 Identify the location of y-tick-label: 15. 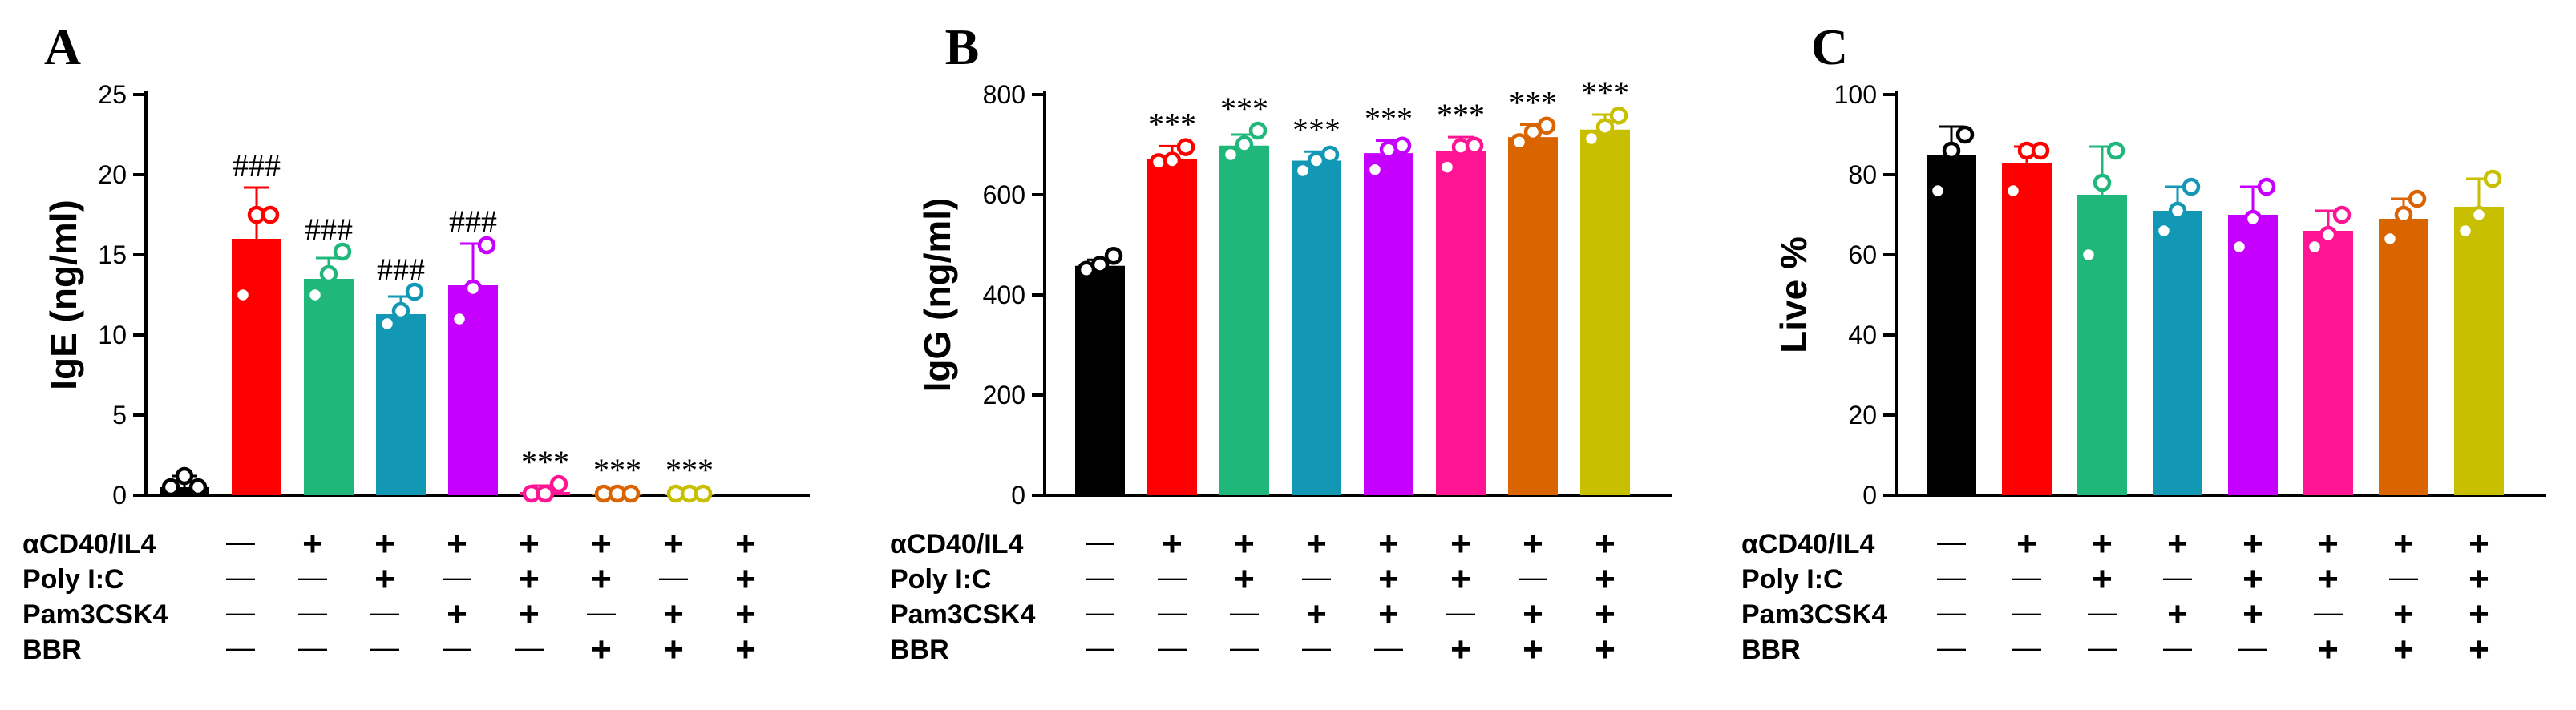
(112, 254).